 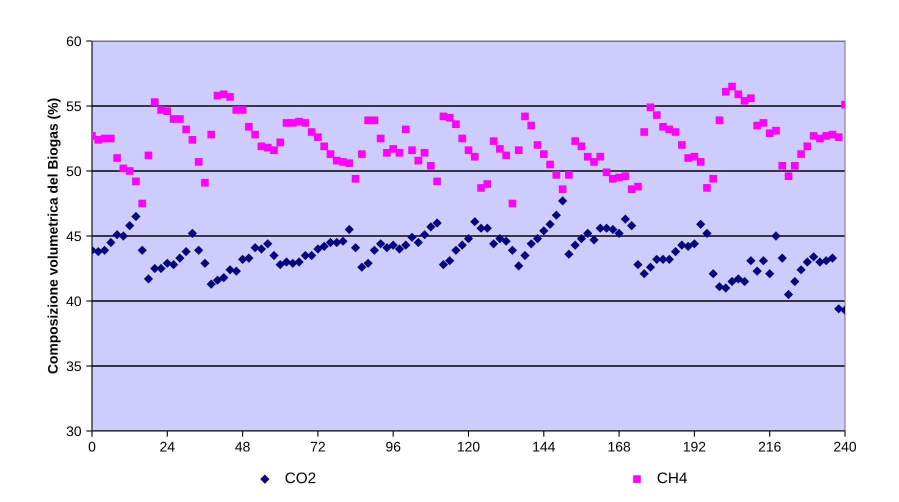 I want to click on legend-label: CH4, so click(x=672, y=478).